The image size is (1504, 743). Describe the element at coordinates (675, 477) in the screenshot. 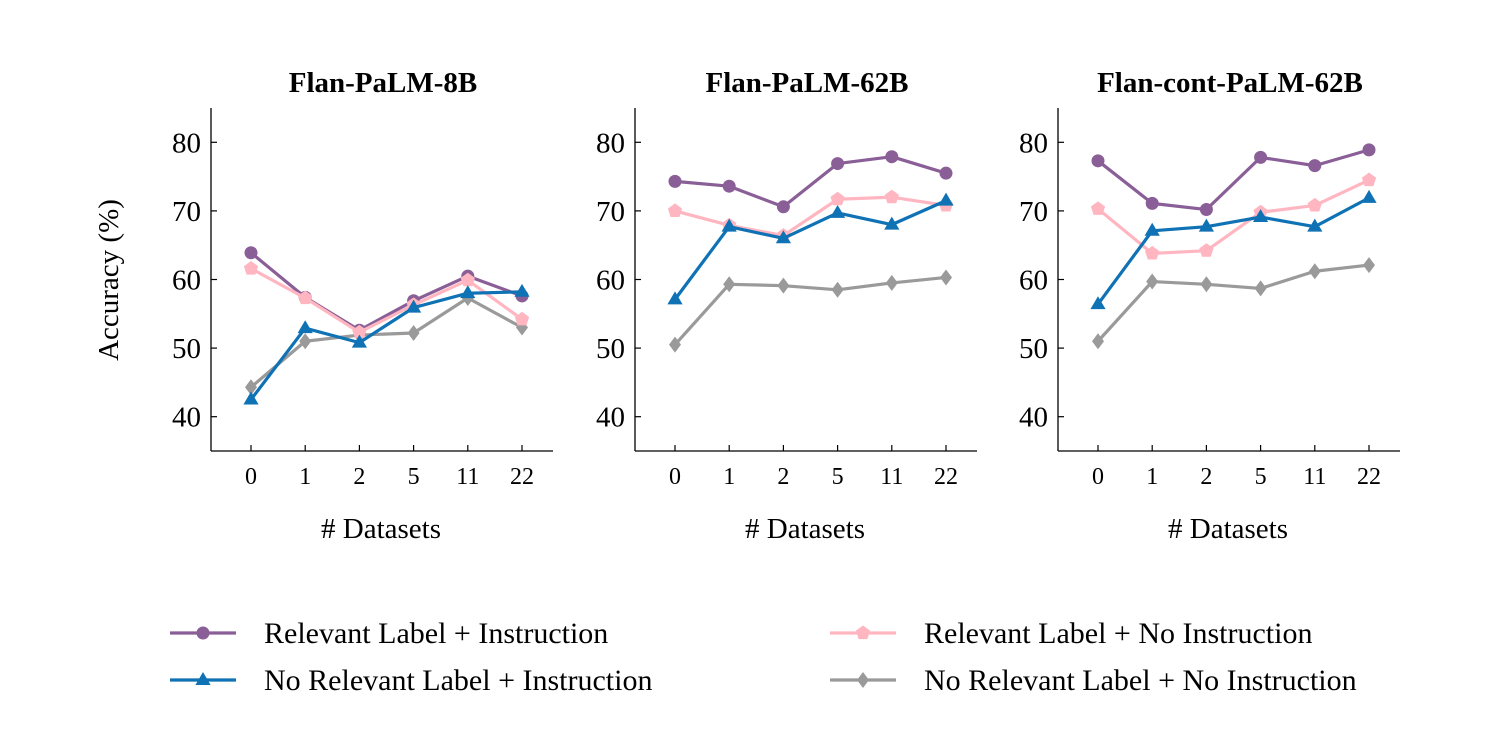

I see `x-tick-label: 0` at that location.